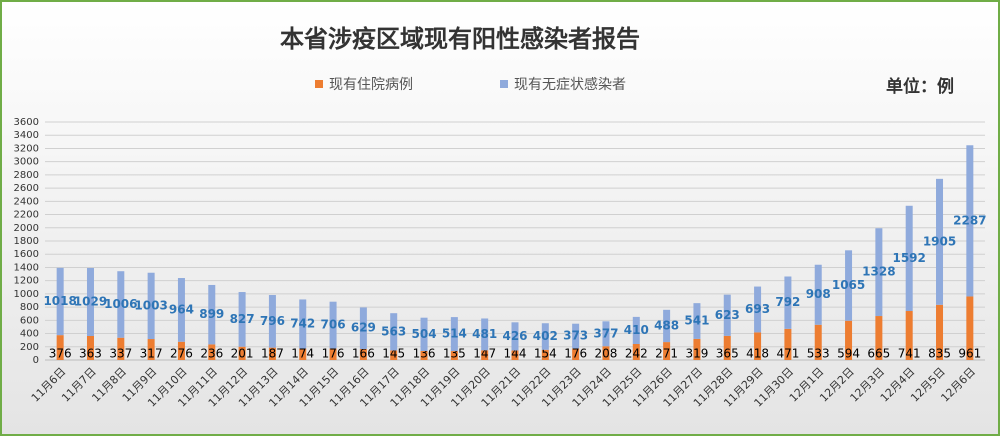  I want to click on y-tick-label: 2400, so click(26, 201).